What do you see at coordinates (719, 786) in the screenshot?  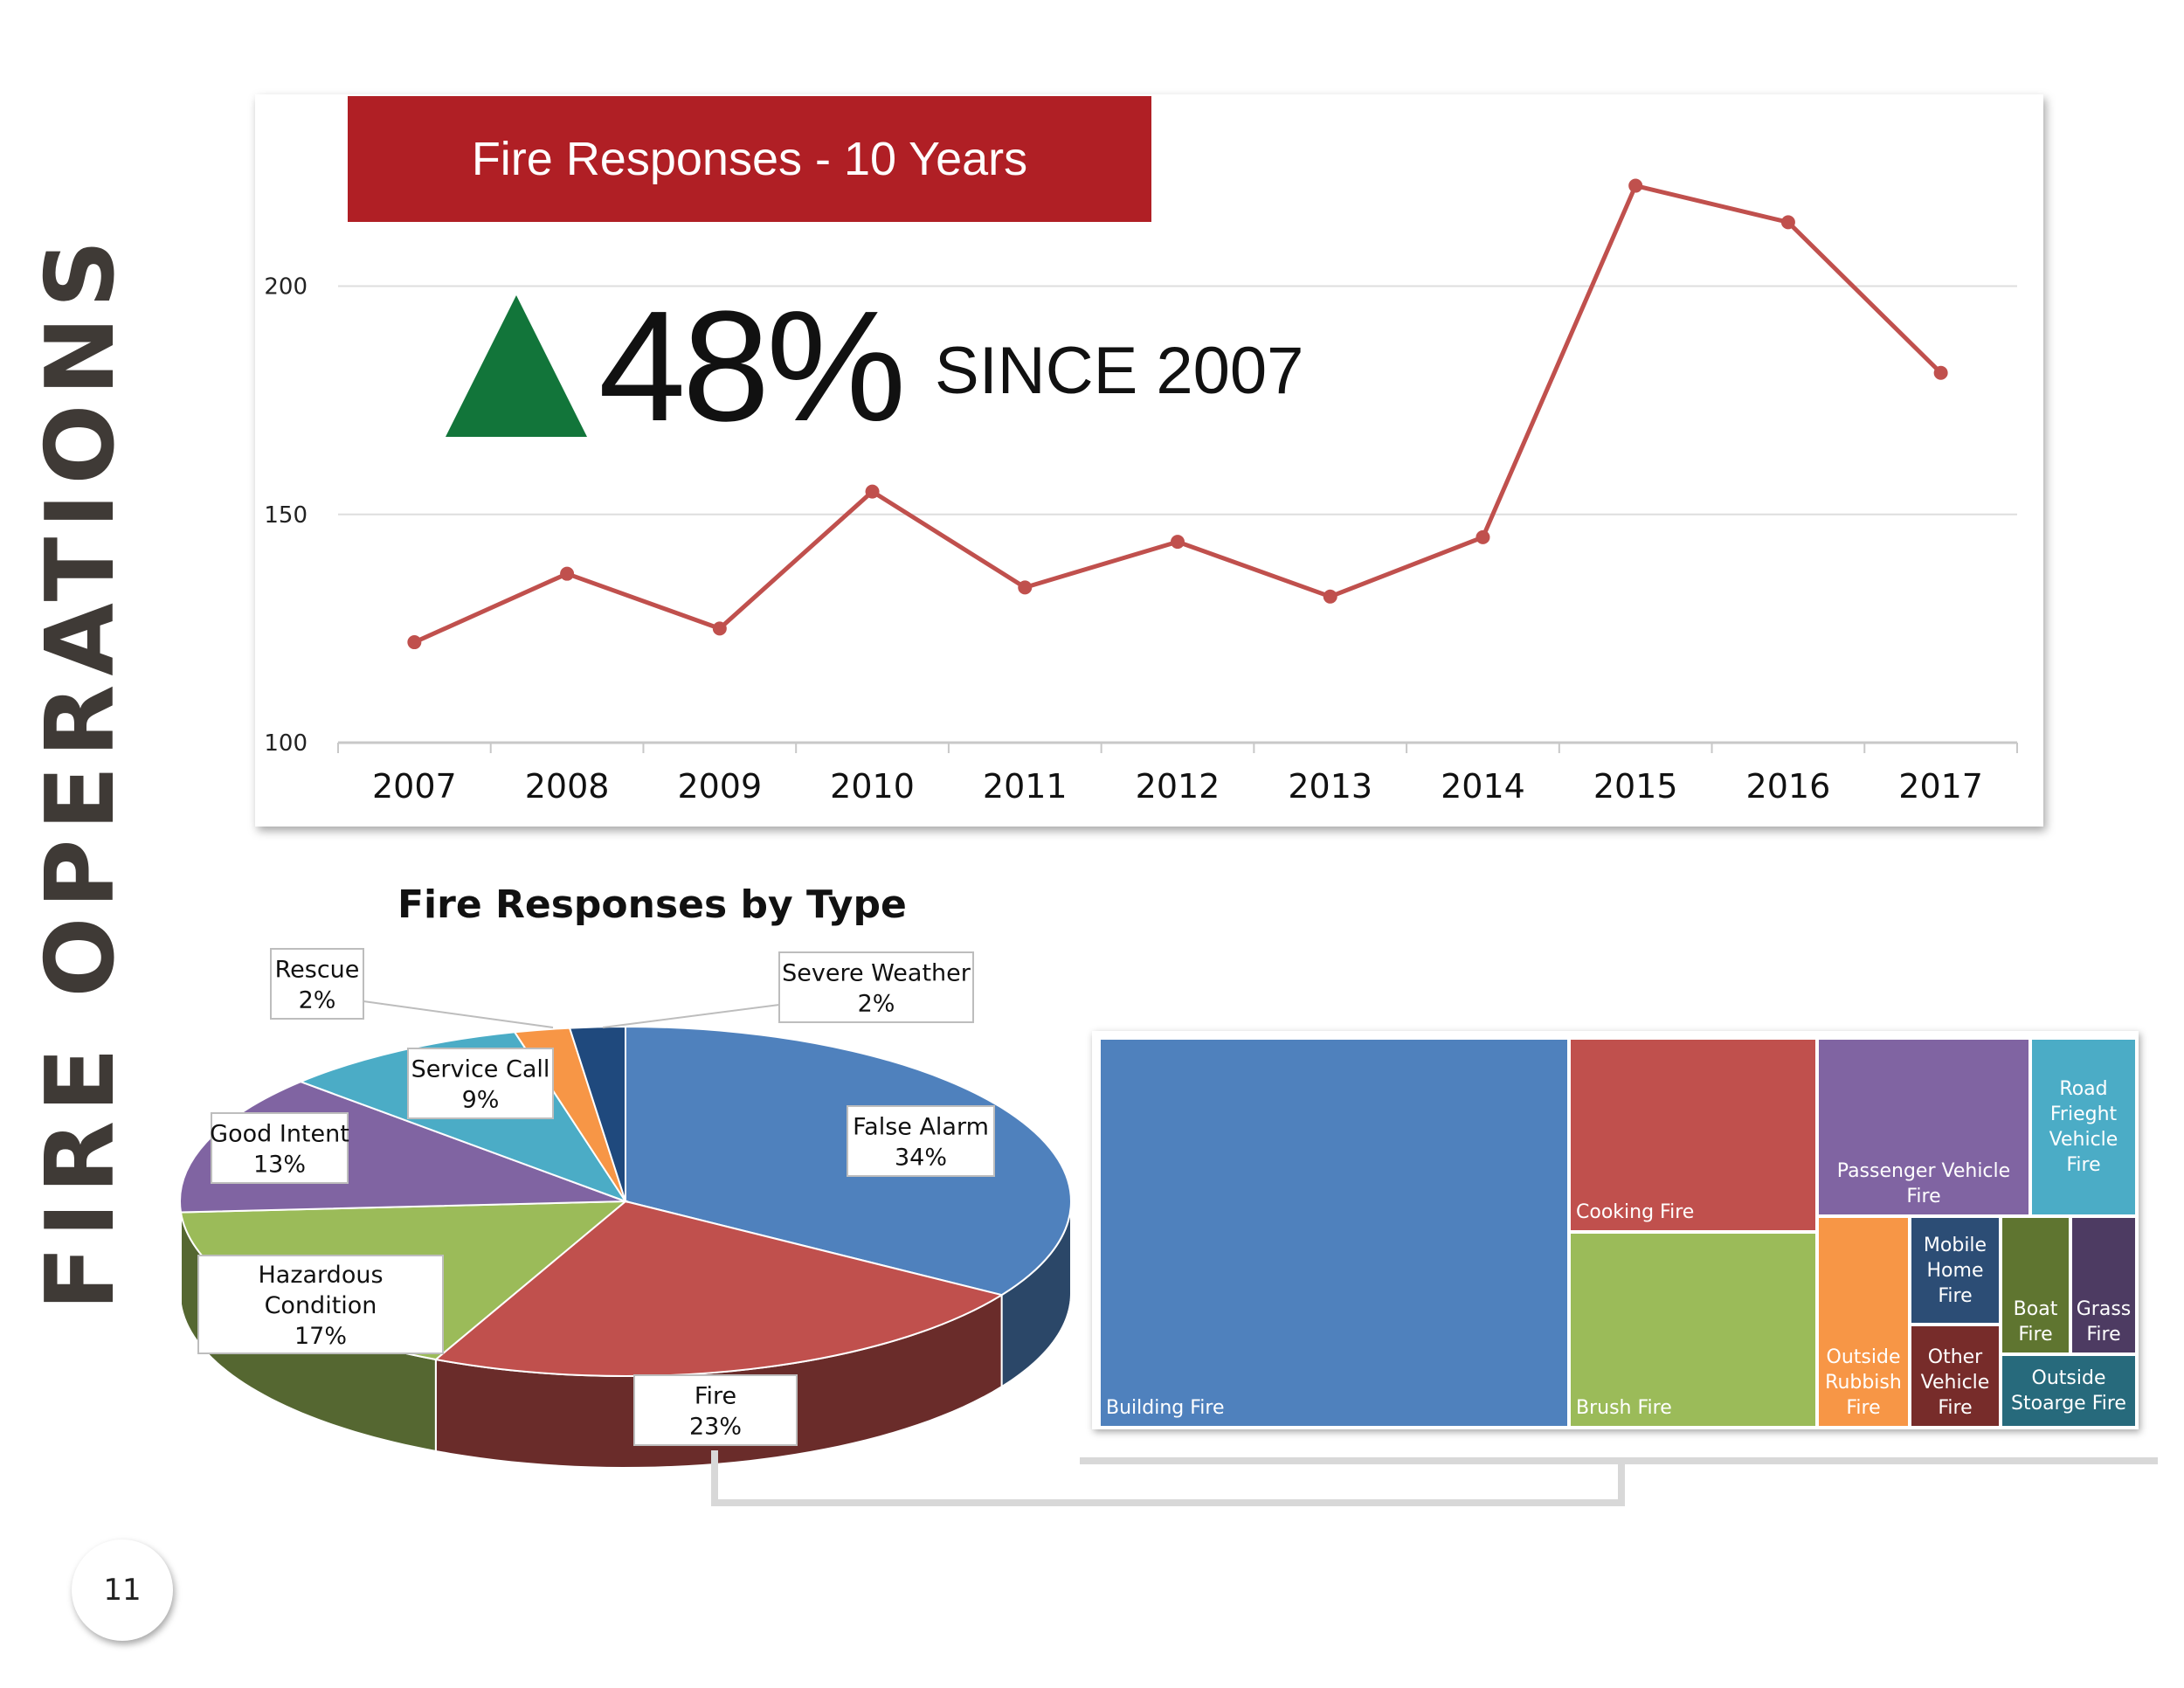 I see `x-tick-label: 2009` at bounding box center [719, 786].